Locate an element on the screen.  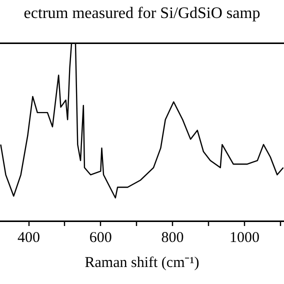
x-tick-label: 800 is located at coordinates (172, 238).